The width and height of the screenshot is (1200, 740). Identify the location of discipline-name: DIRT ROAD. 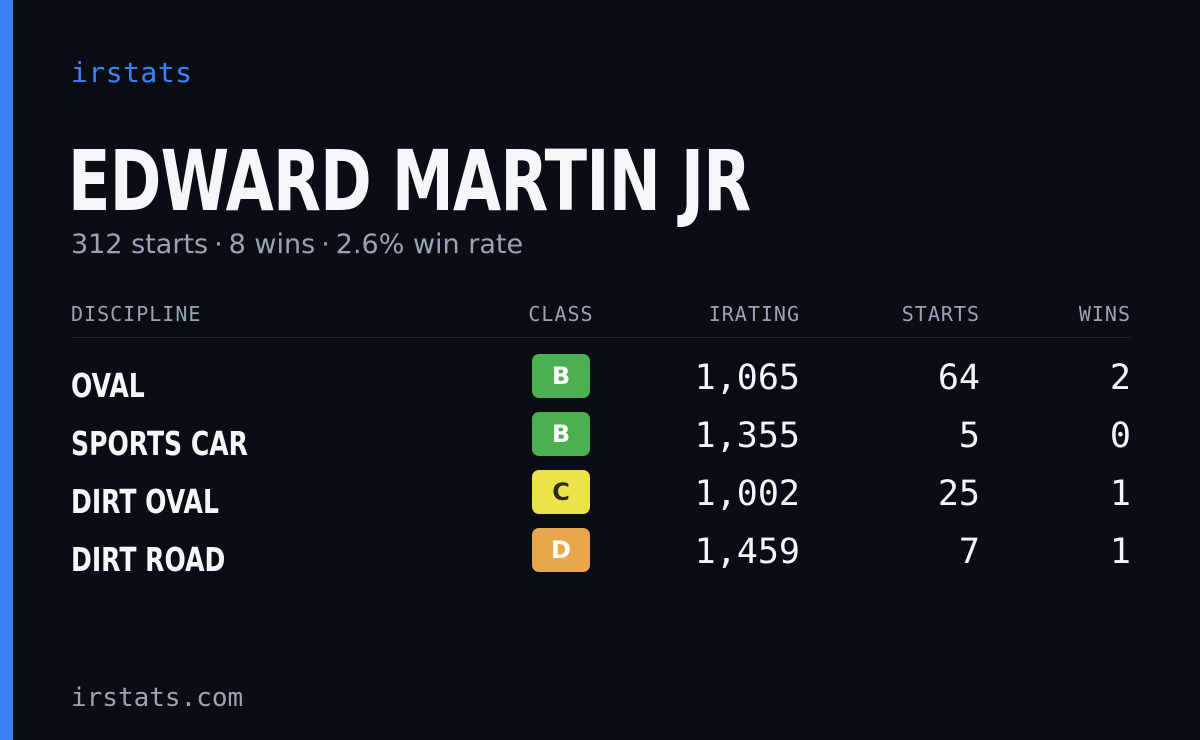
(148, 559).